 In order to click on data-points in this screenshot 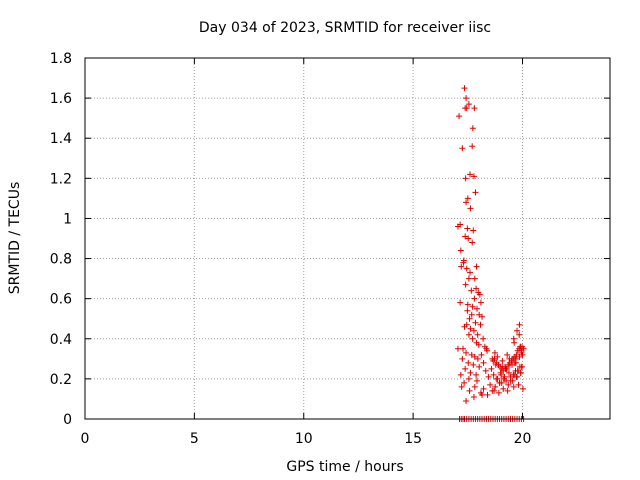, I will do `click(490, 253)`.